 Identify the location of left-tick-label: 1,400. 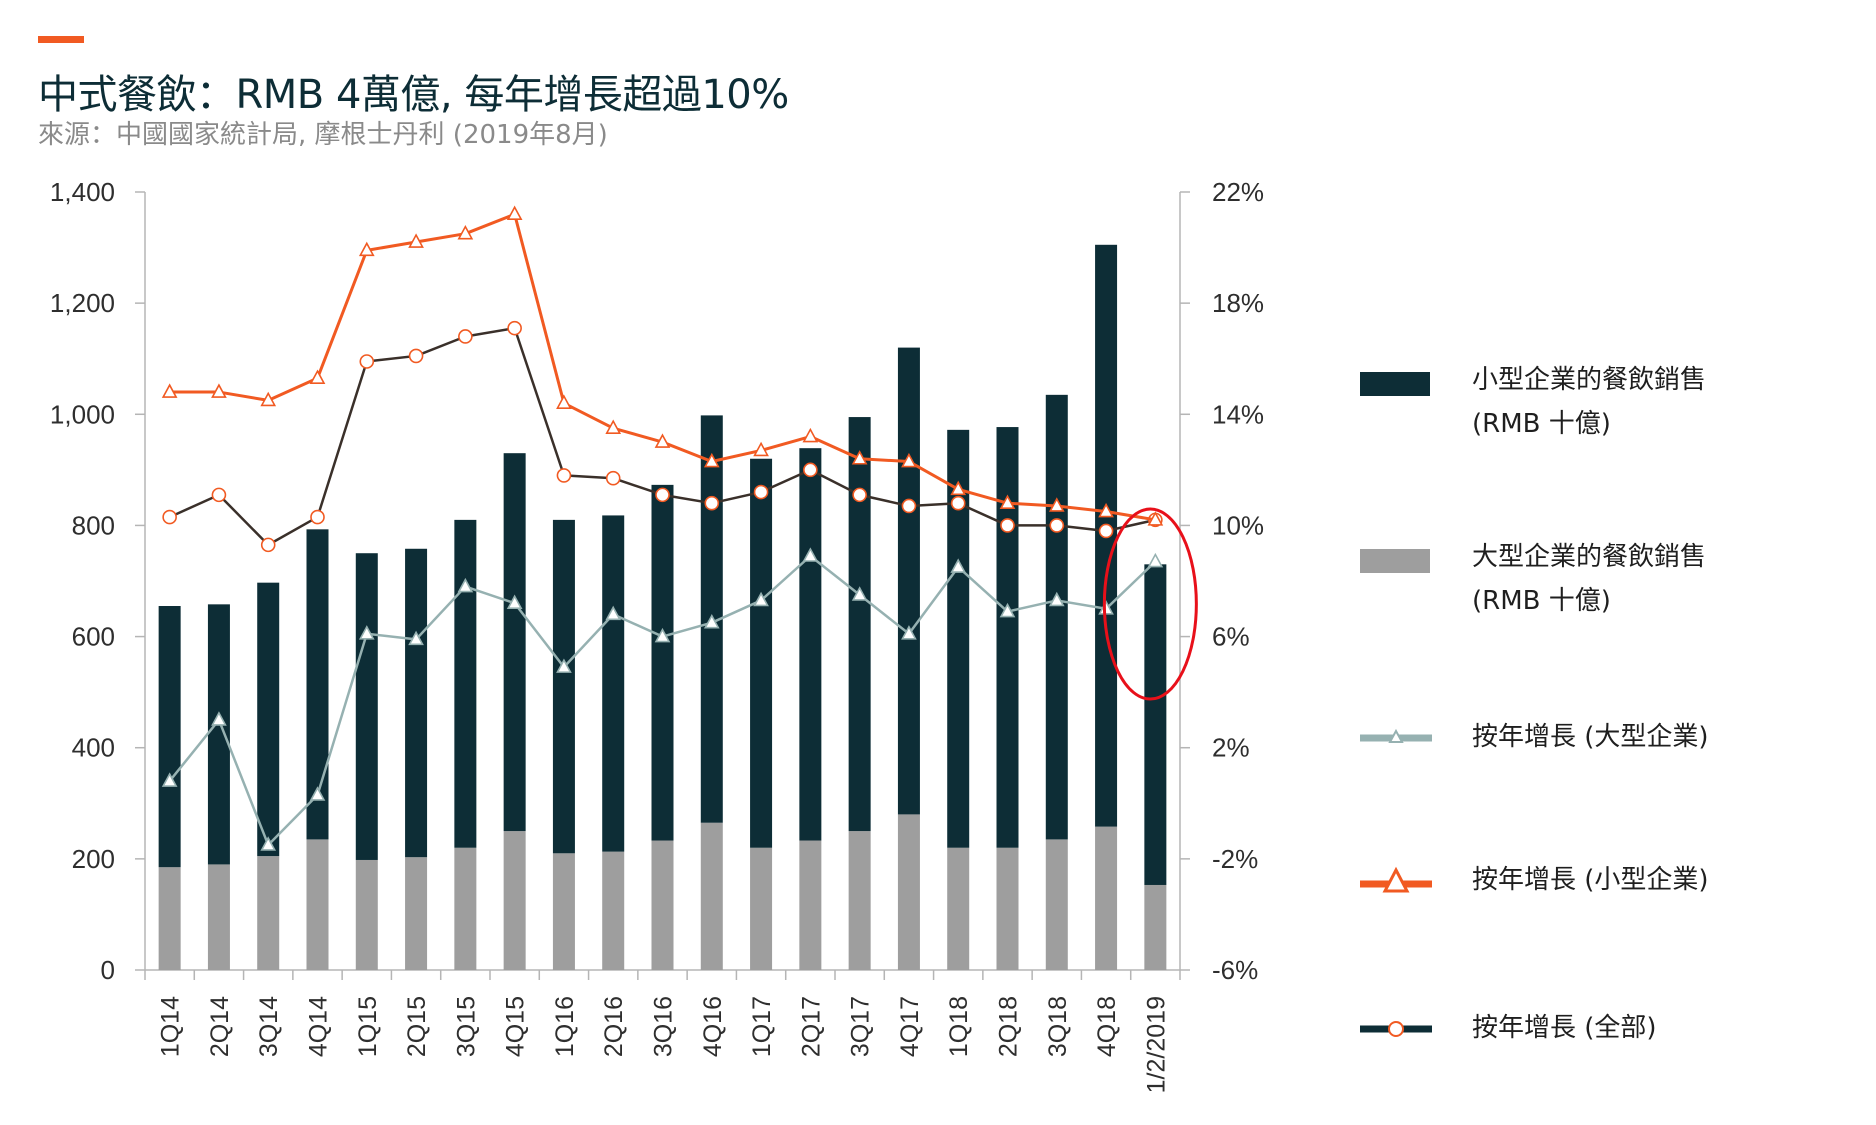
(82, 192).